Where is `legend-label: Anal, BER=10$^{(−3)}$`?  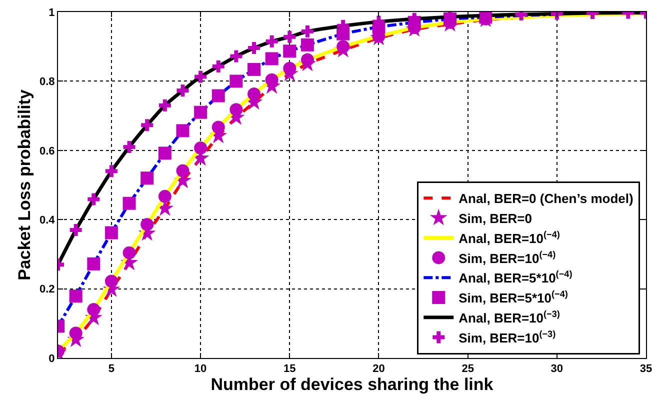 legend-label: Anal, BER=10$^{(−3)}$ is located at coordinates (509, 317).